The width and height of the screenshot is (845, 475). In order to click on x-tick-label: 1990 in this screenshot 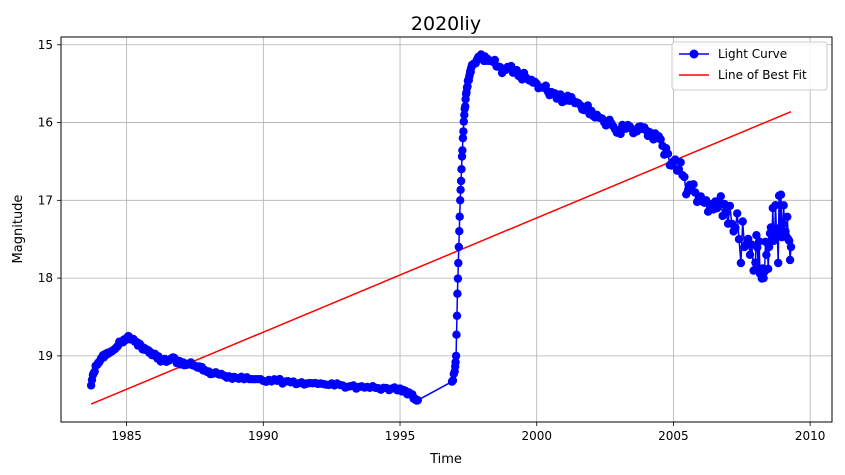, I will do `click(263, 436)`.